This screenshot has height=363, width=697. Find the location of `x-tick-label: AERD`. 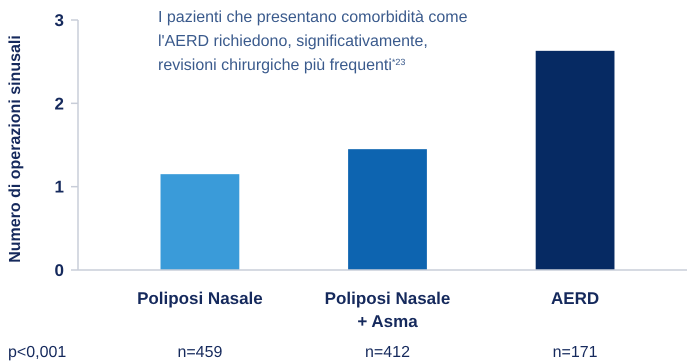

x-tick-label: AERD is located at coordinates (575, 298).